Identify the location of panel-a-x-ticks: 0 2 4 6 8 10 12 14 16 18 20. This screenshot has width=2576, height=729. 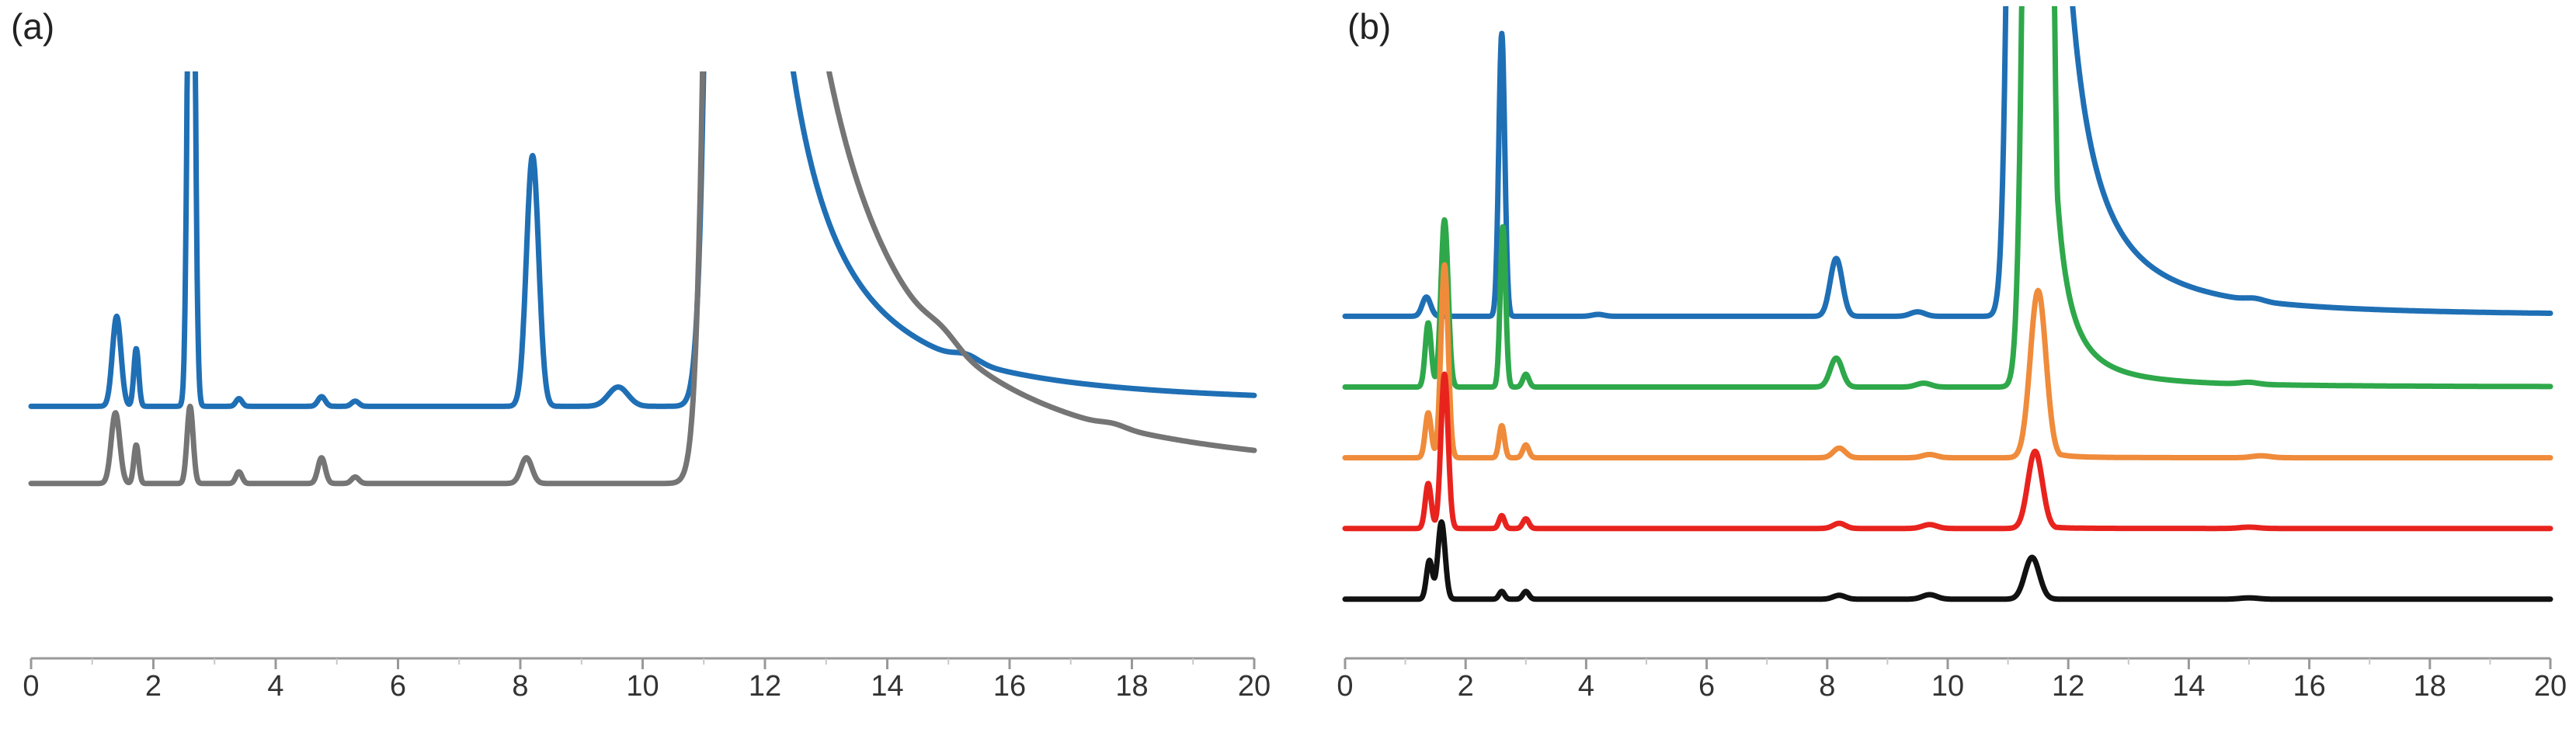
(647, 680).